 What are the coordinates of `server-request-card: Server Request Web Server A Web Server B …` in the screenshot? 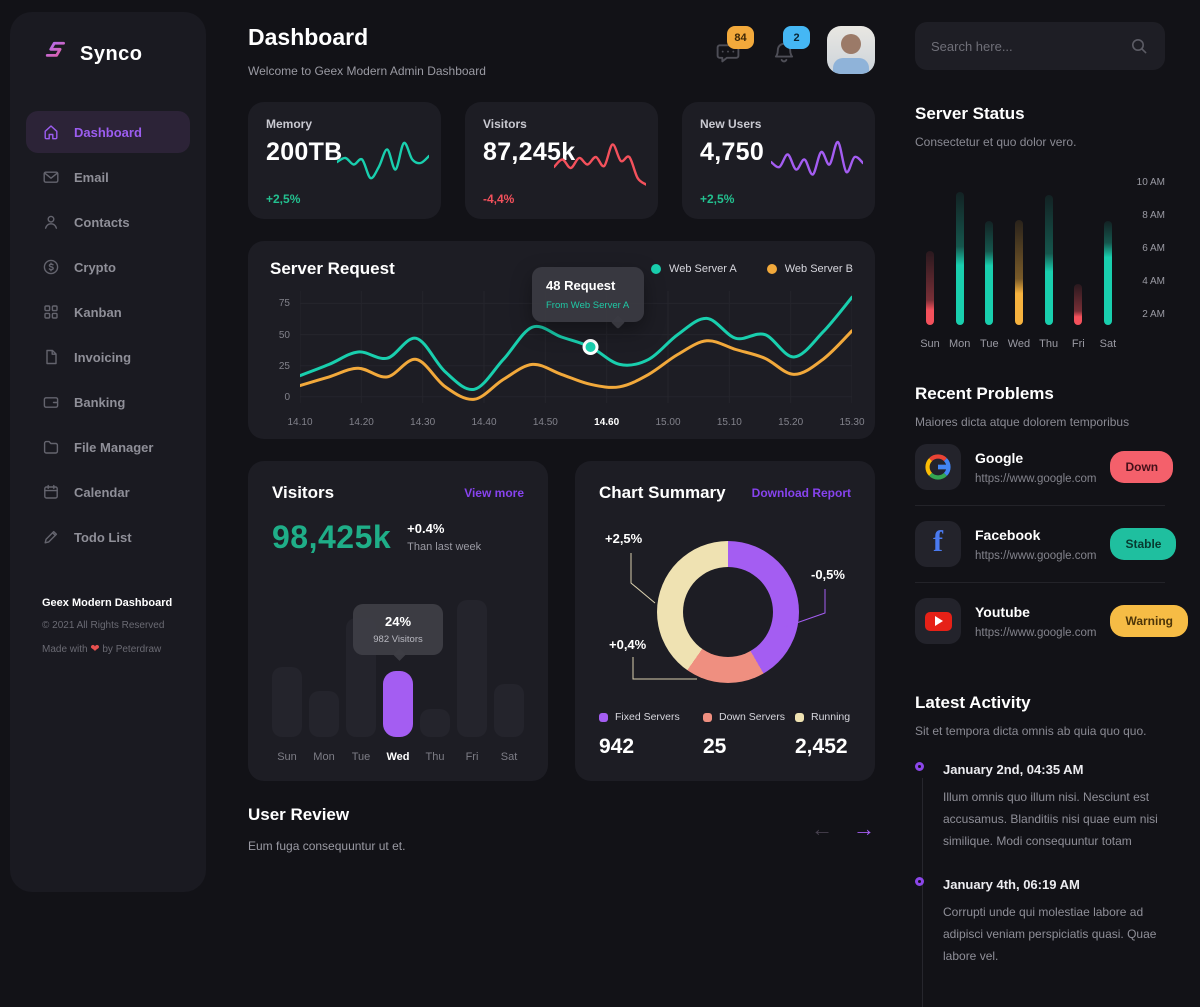 It's located at (561, 340).